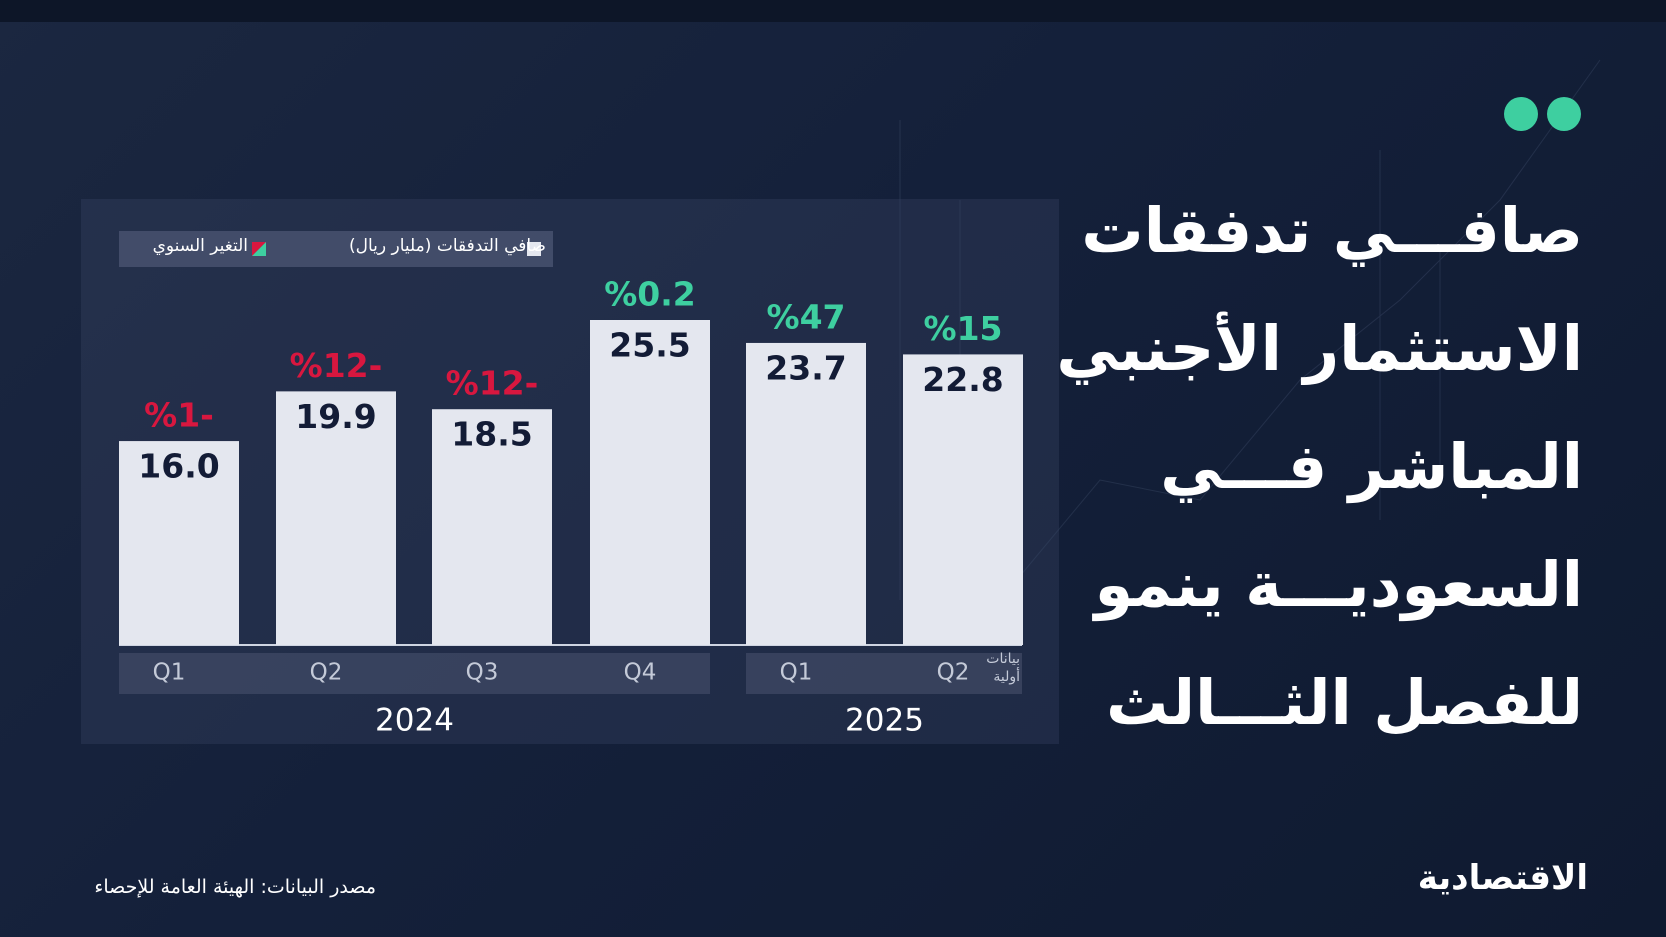  I want to click on year-label: 2024, so click(414, 721).